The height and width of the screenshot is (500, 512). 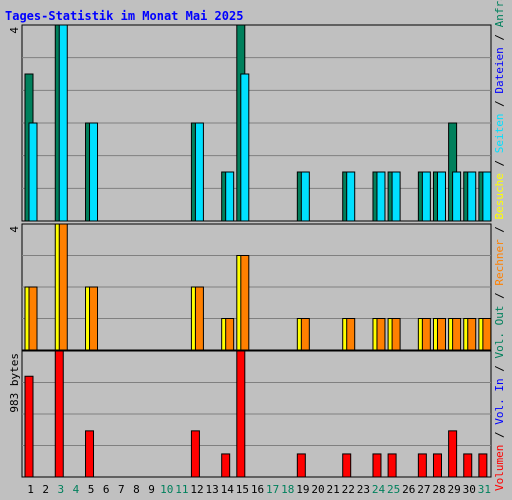 What do you see at coordinates (333, 489) in the screenshot?
I see `x-tick-label: 21` at bounding box center [333, 489].